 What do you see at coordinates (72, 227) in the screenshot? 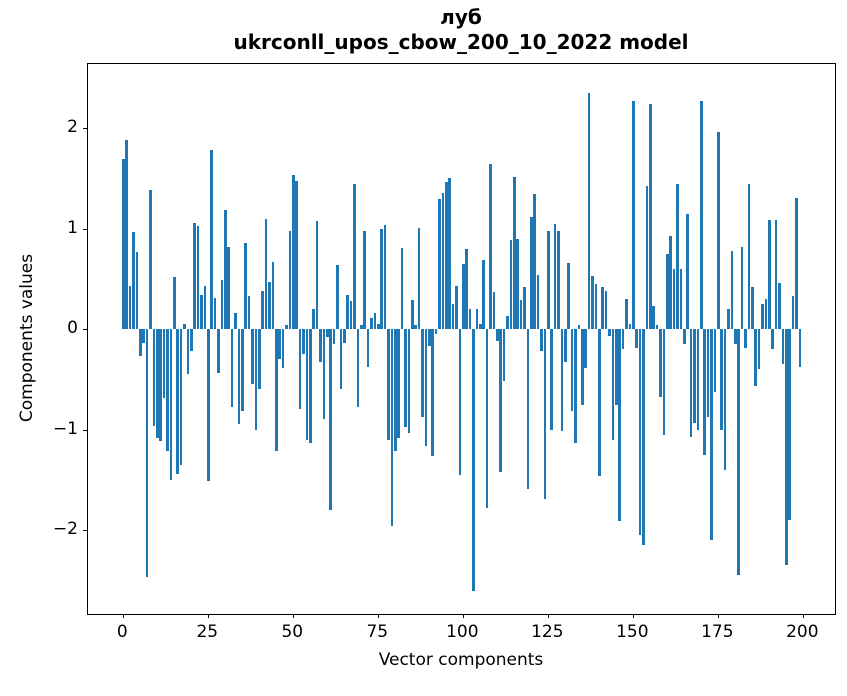
I see `y-tick-label: 1` at bounding box center [72, 227].